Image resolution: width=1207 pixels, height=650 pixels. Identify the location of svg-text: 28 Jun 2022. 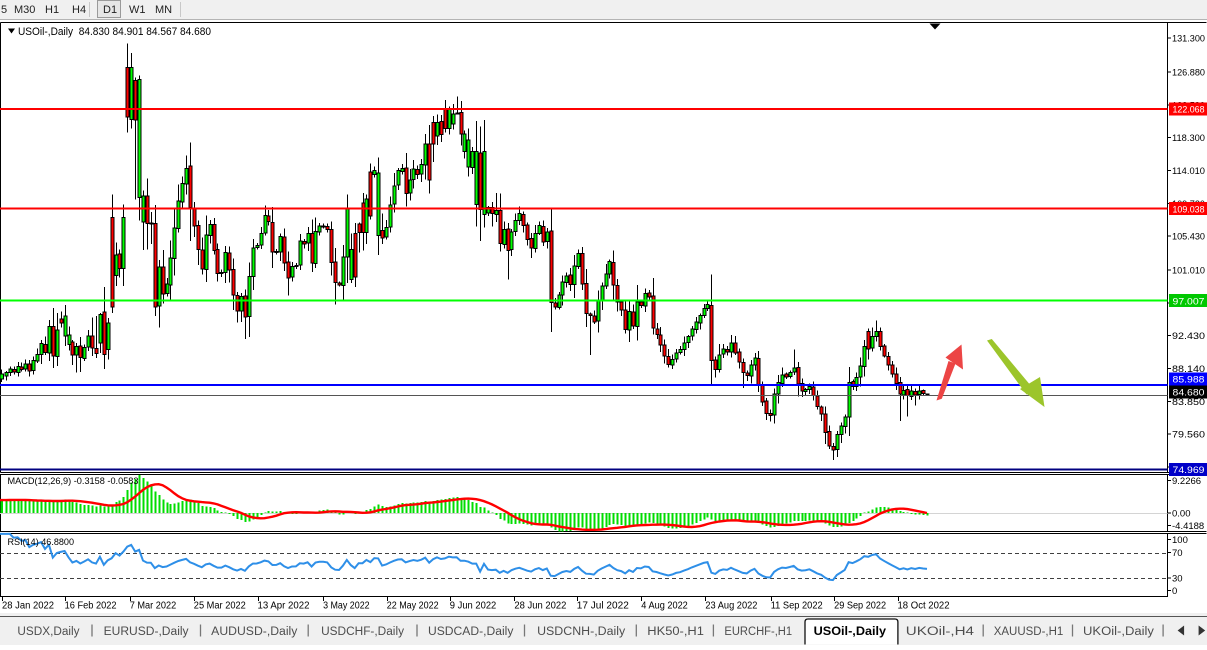
(540, 606).